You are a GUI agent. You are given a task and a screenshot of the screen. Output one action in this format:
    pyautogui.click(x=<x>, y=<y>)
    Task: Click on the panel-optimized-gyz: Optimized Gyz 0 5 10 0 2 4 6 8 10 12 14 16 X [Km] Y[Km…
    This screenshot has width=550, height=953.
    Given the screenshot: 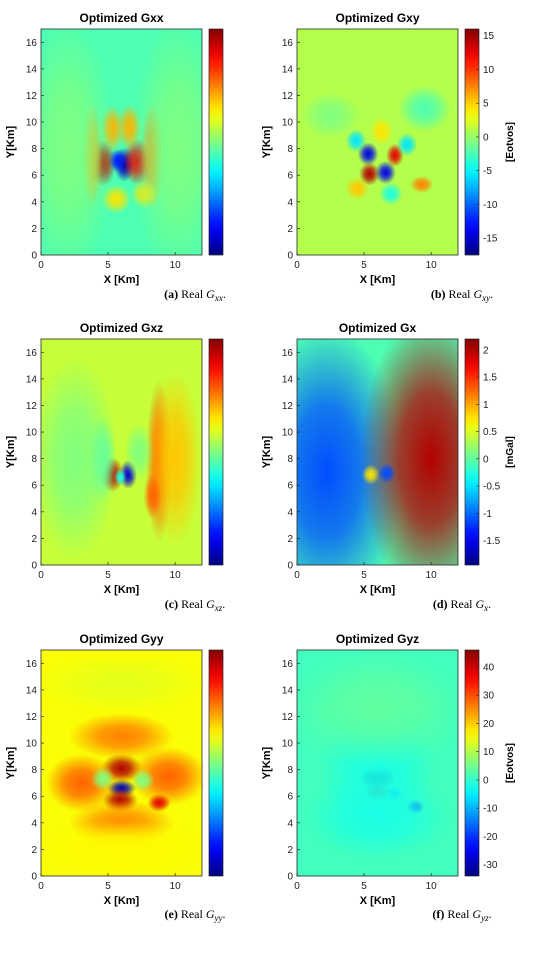 What is the action you would take?
    pyautogui.click(x=388, y=777)
    